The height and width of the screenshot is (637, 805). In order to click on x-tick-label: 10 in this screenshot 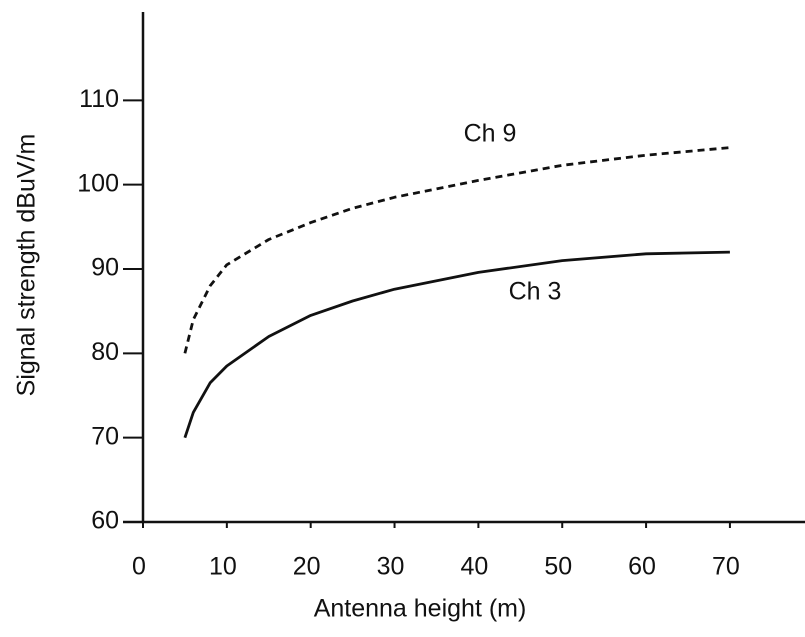, I will do `click(223, 567)`.